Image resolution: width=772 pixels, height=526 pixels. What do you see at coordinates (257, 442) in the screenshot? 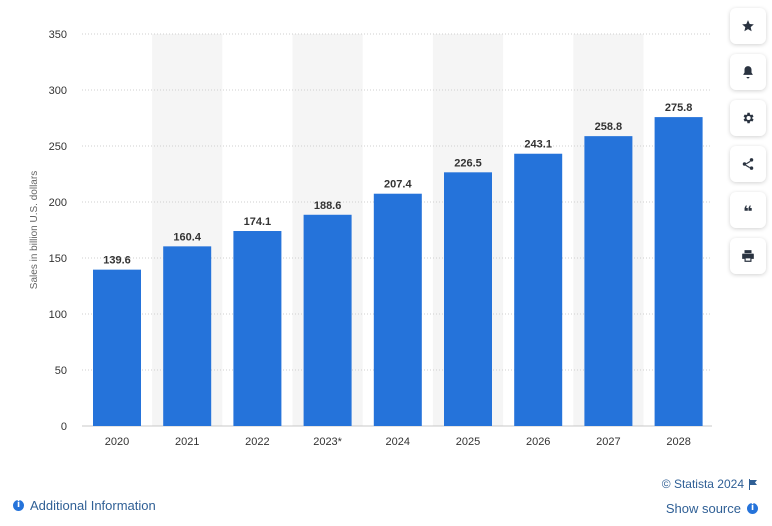
I see `x-tick-label: 2022` at bounding box center [257, 442].